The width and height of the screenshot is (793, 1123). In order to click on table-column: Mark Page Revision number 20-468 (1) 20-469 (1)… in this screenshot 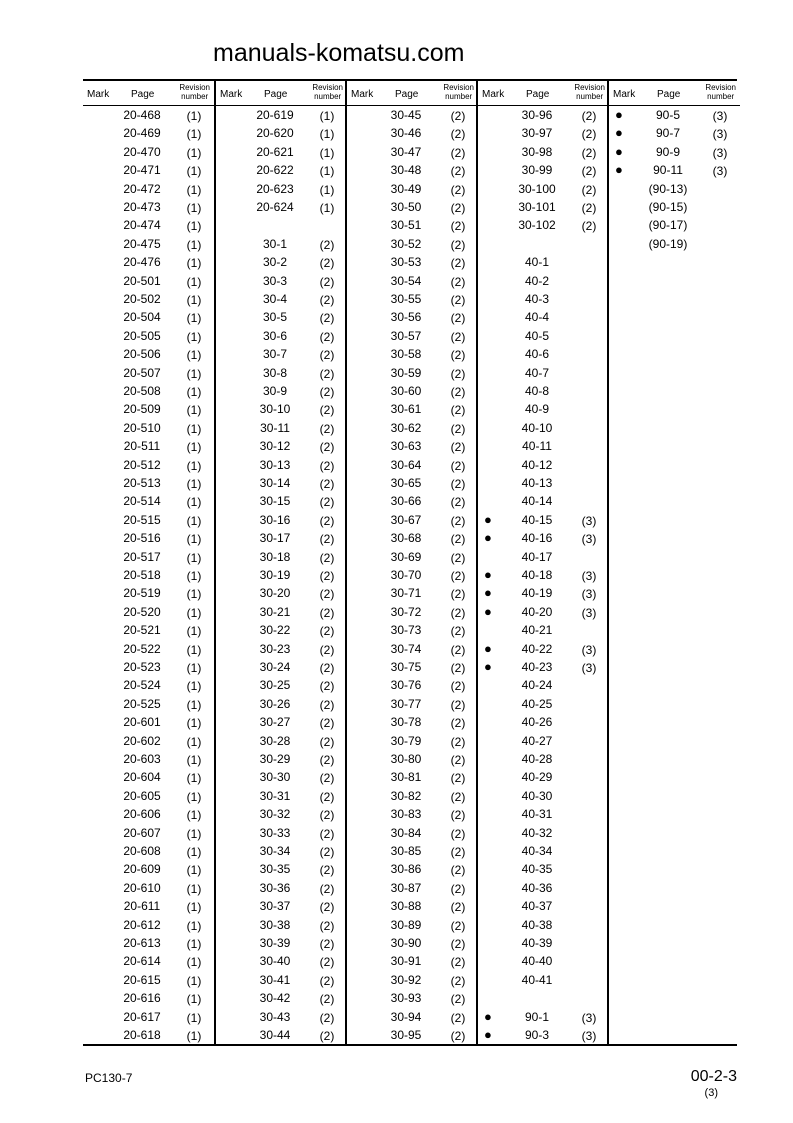, I will do `click(148, 562)`.